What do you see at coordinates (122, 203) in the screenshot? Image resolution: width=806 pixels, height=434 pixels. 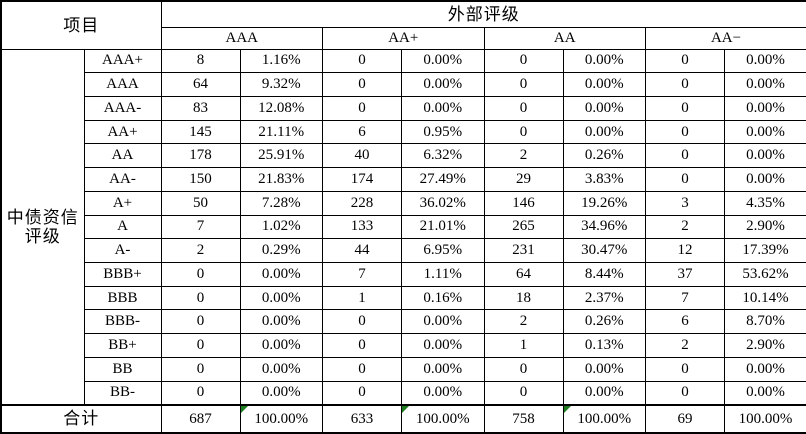 I see `row-label: A+` at bounding box center [122, 203].